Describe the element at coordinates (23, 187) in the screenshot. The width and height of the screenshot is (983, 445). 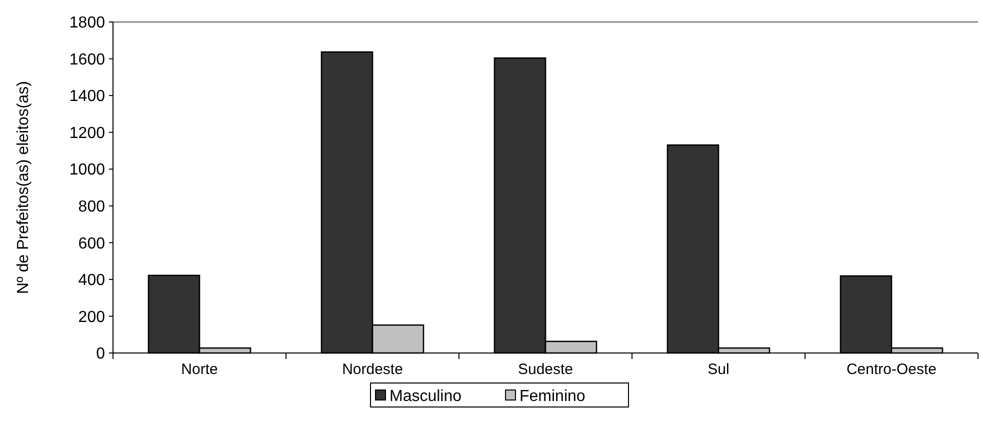
I see `y-axis-title: Nº de Prefeitos(as) eleitos(as)` at that location.